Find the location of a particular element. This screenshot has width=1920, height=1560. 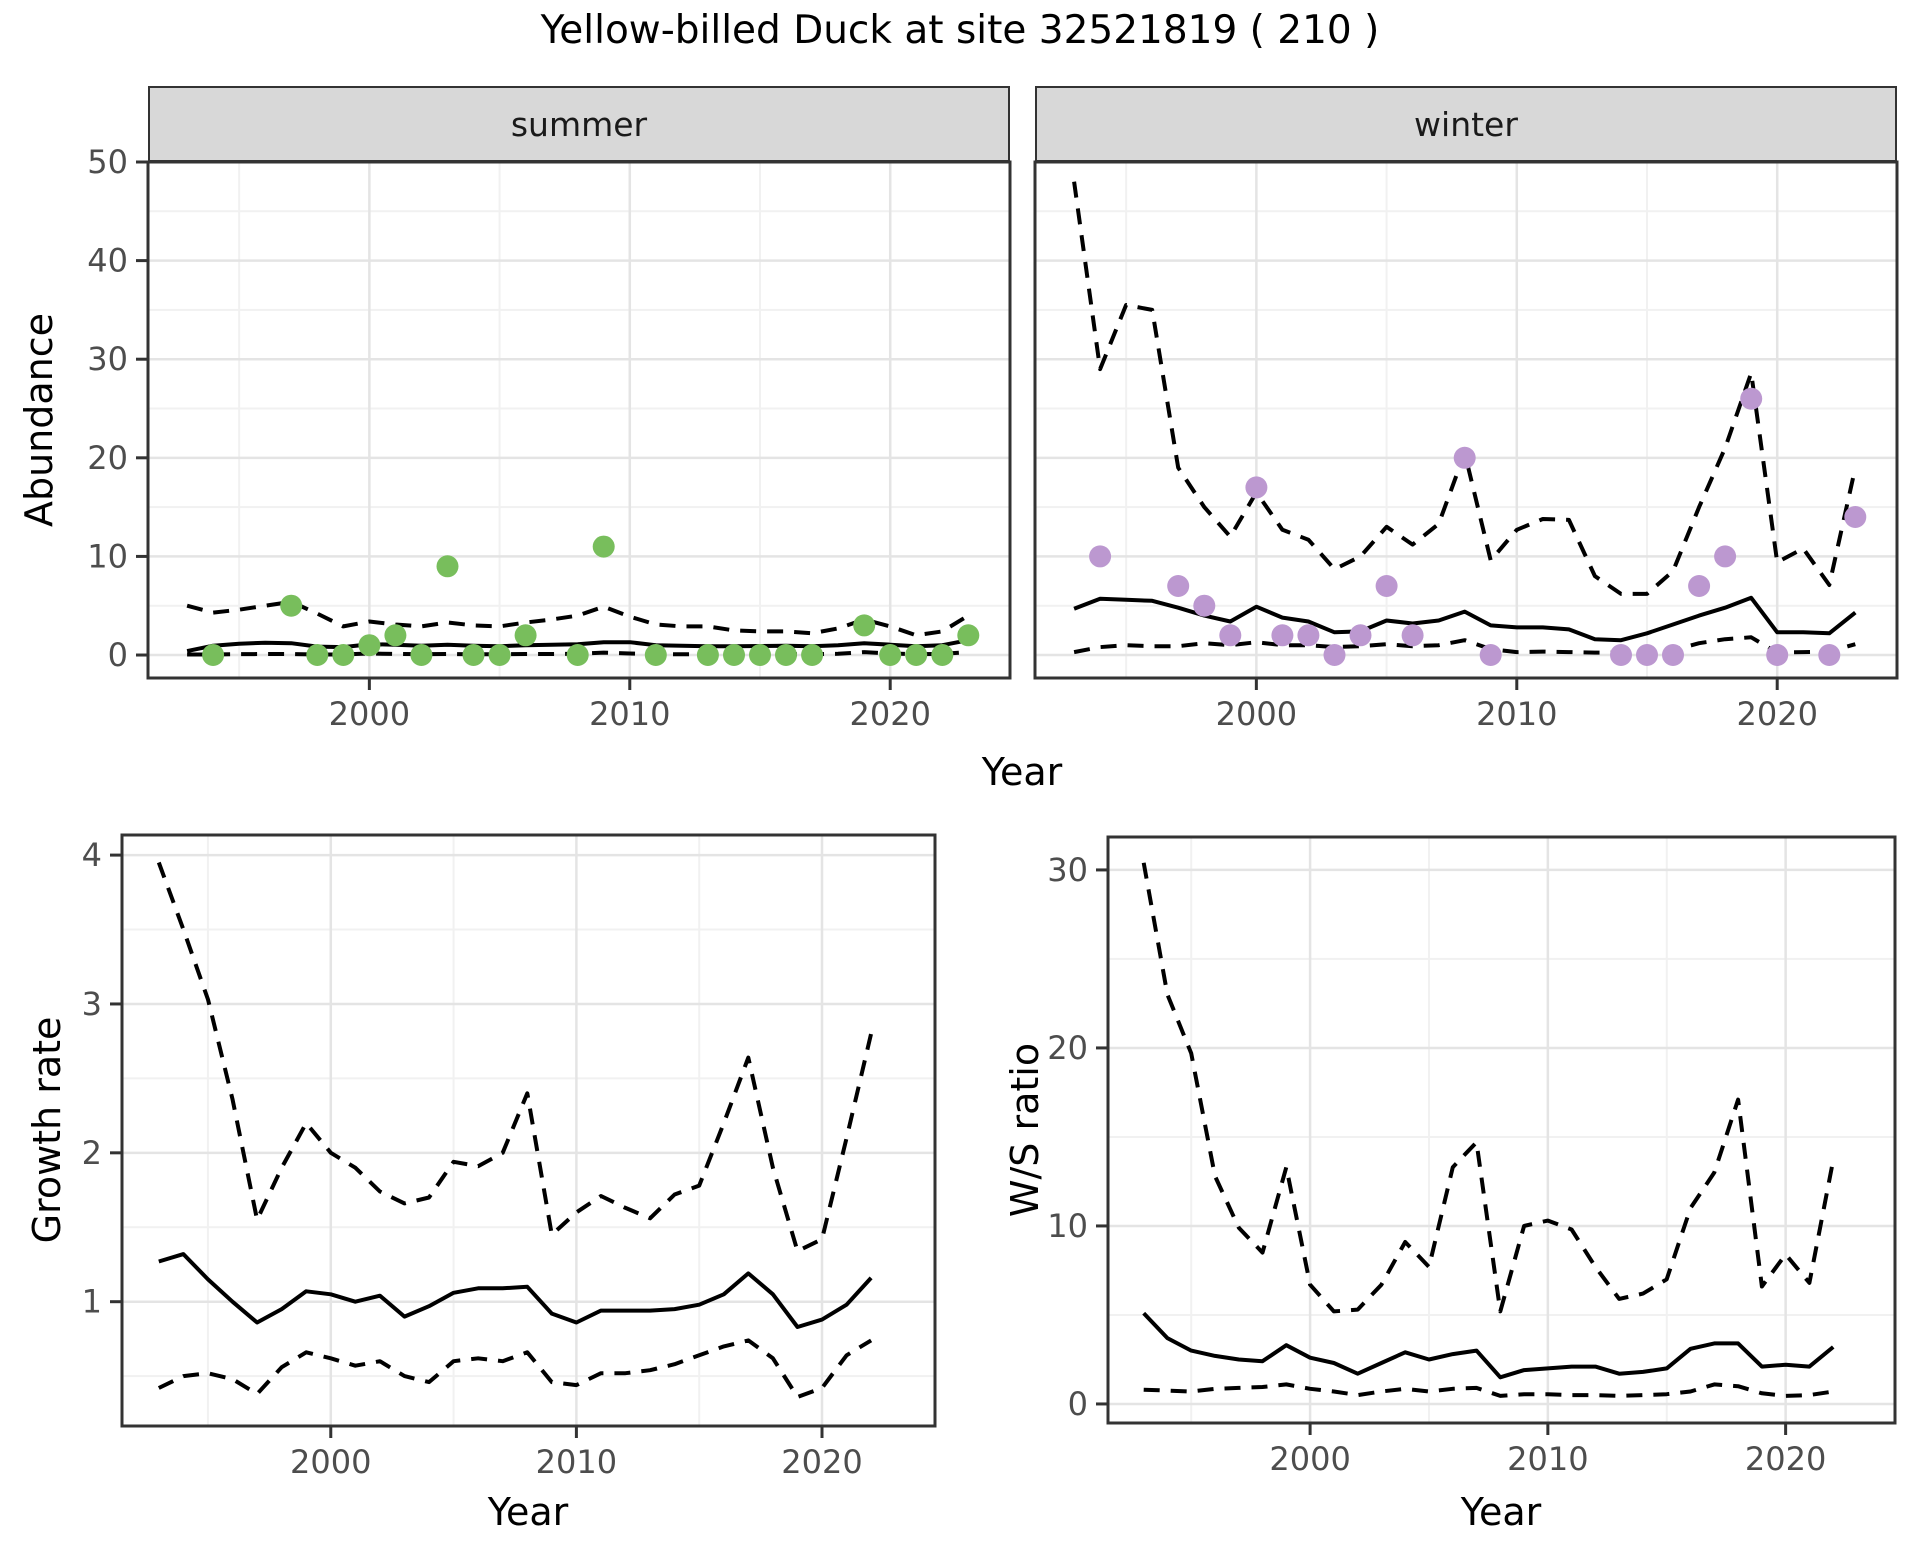

y-tick-label: 1 is located at coordinates (92, 1302).